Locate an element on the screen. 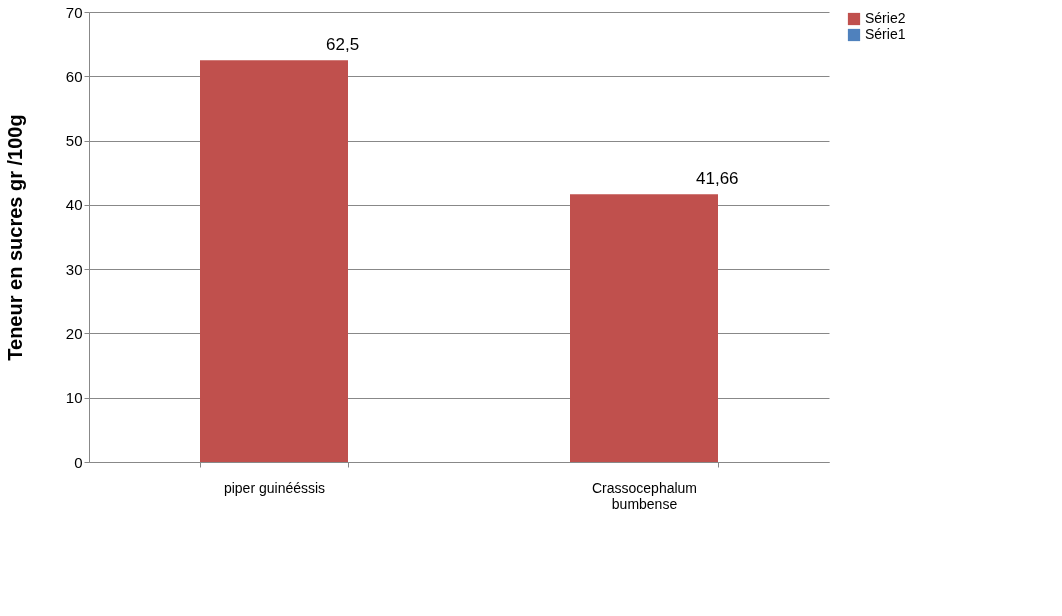 This screenshot has width=1062, height=616. y-tick-label: 10 is located at coordinates (74, 398).